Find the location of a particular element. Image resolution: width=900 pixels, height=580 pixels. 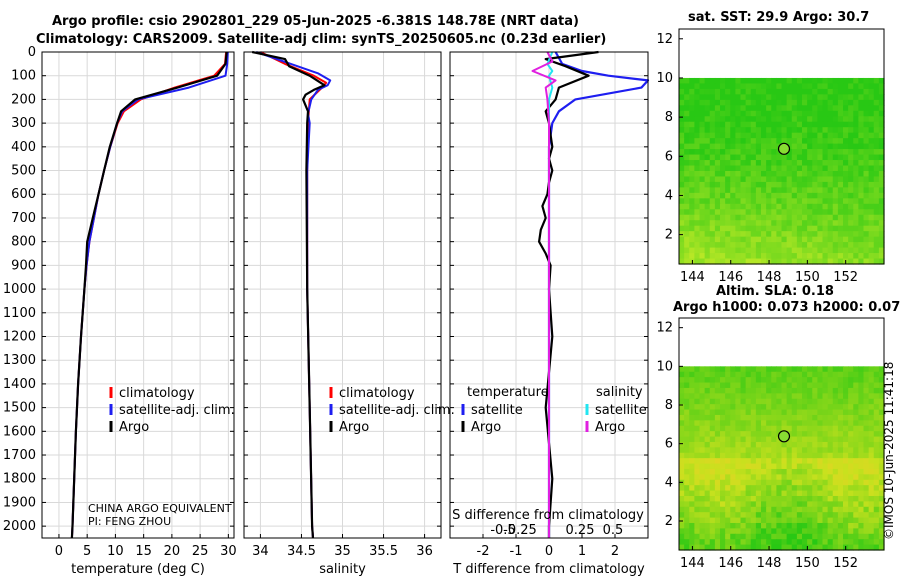

differences-xtick-label: -2 is located at coordinates (483, 551).